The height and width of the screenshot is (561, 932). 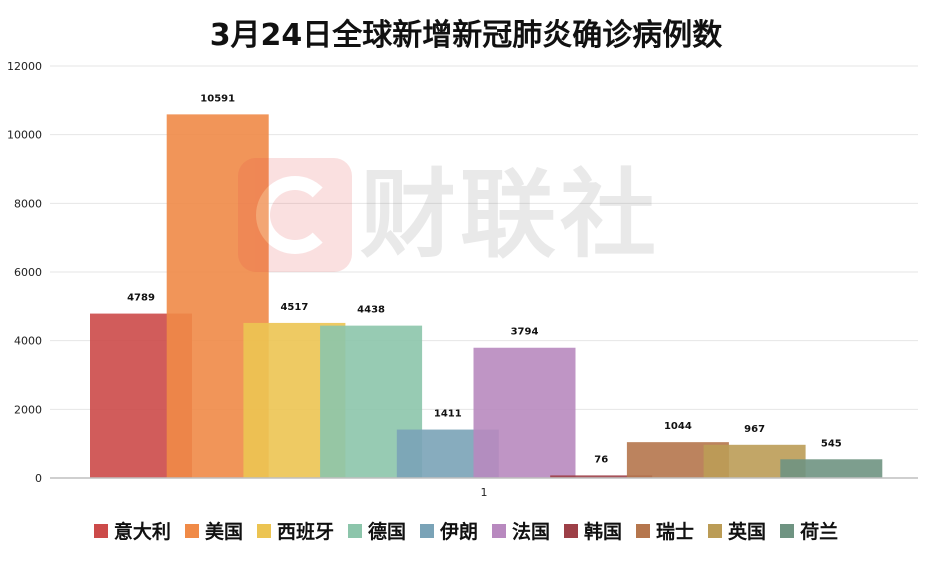 What do you see at coordinates (678, 426) in the screenshot?
I see `data-label: 1044` at bounding box center [678, 426].